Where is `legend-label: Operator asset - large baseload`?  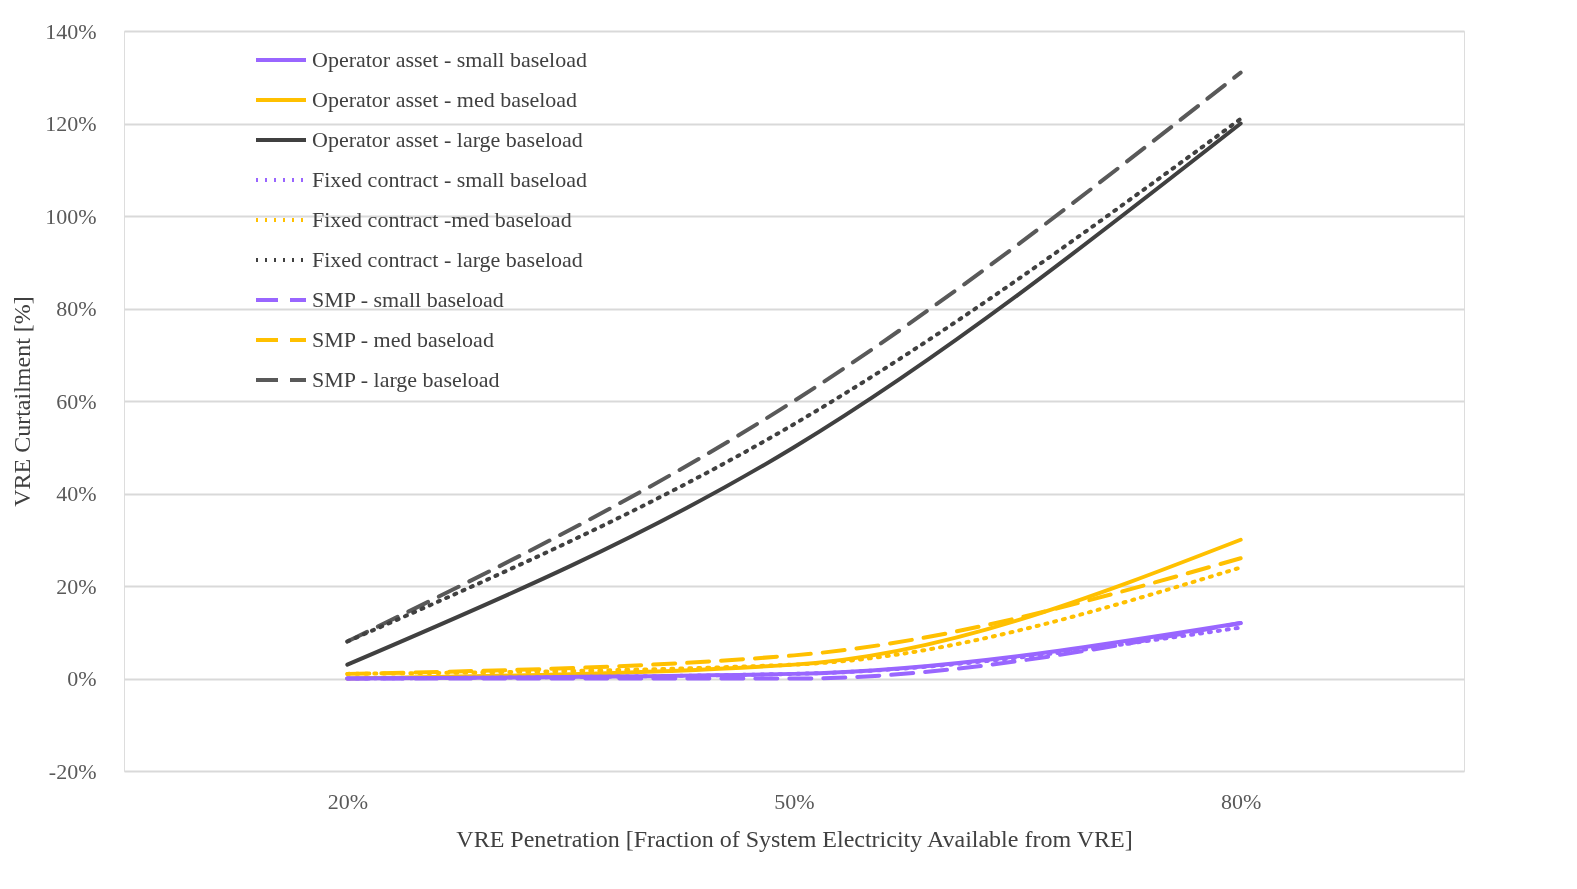
legend-label: Operator asset - large baseload is located at coordinates (447, 139).